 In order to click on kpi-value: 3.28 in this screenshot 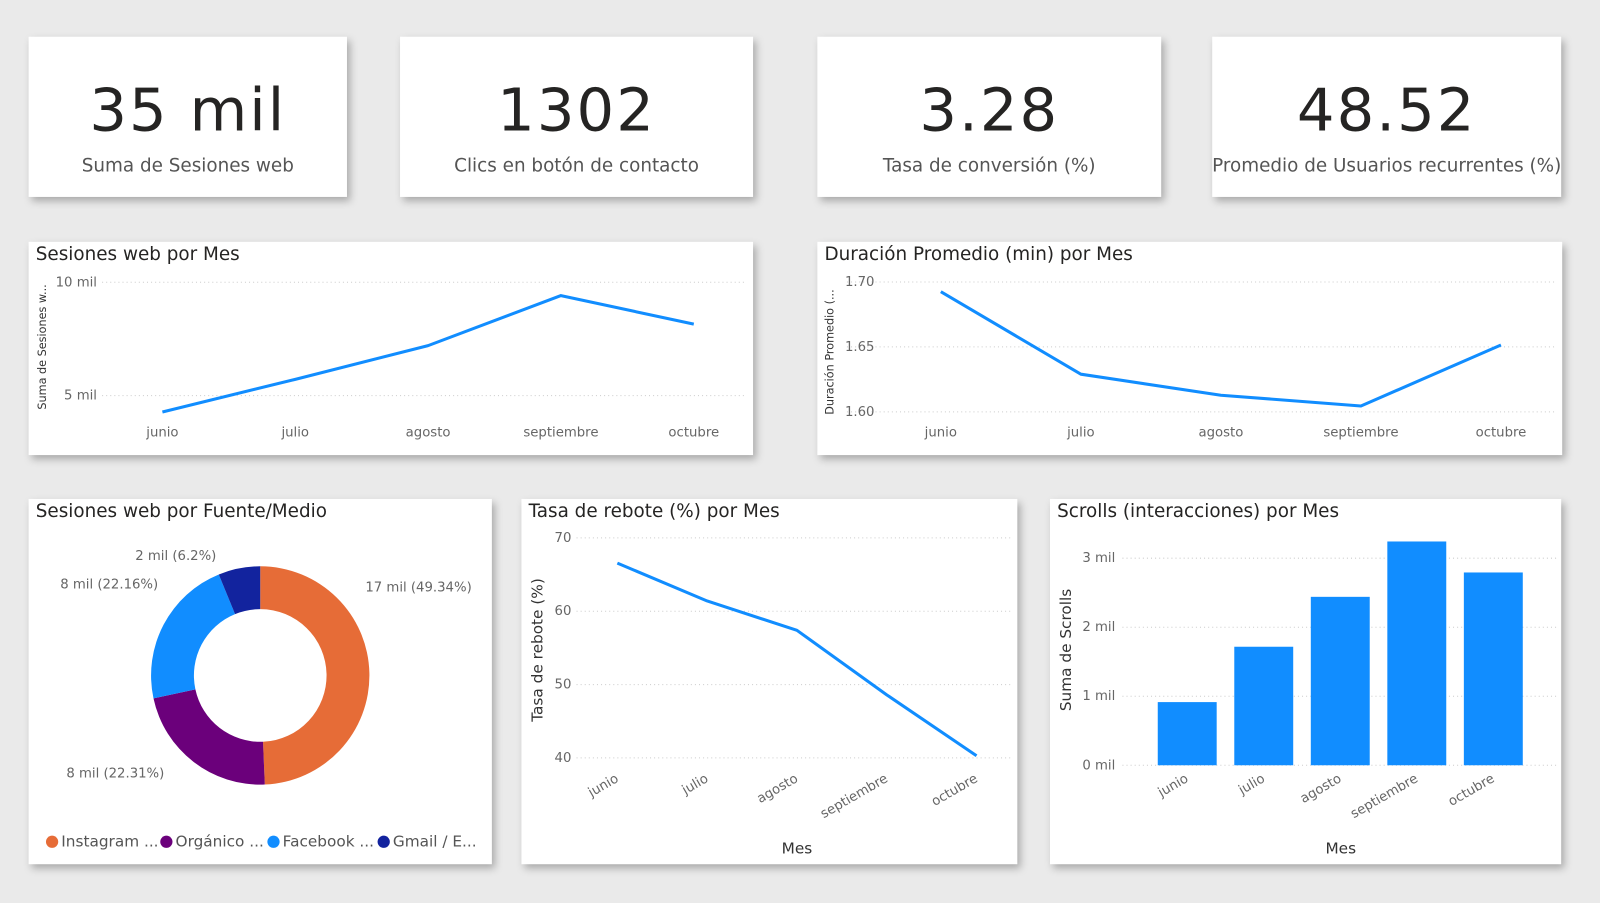, I will do `click(989, 109)`.